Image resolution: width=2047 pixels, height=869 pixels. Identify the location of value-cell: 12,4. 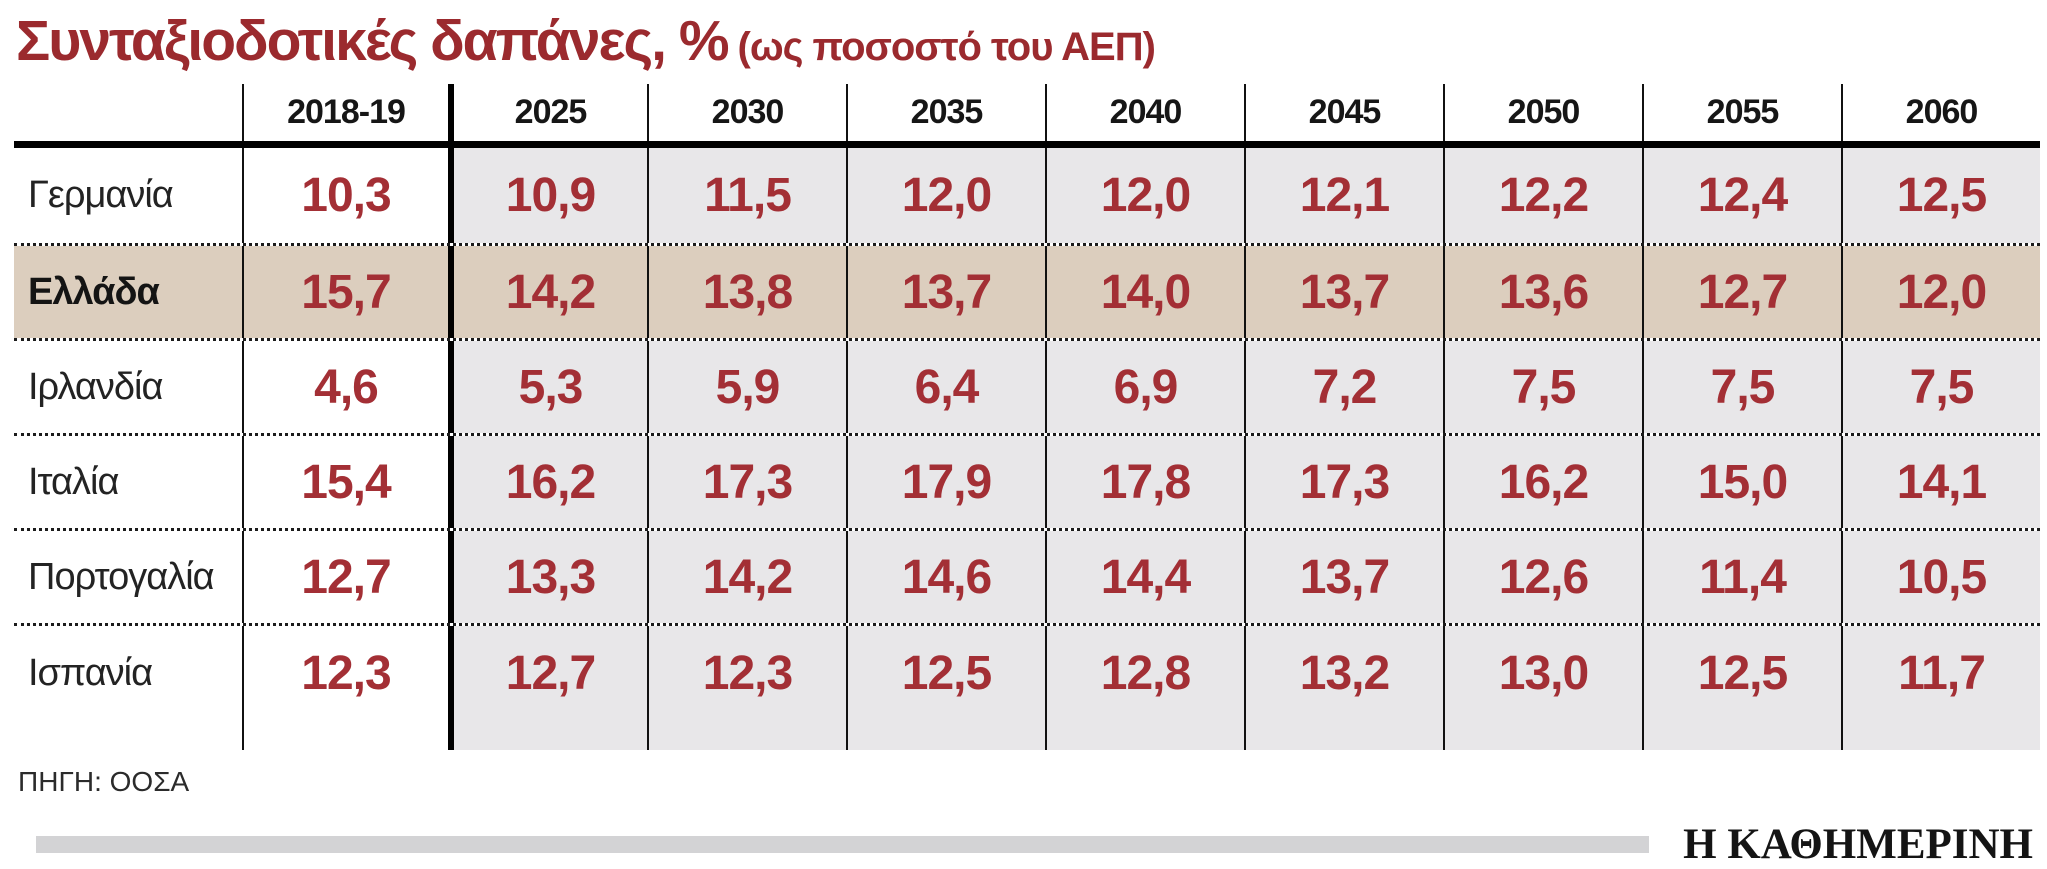
(1741, 195).